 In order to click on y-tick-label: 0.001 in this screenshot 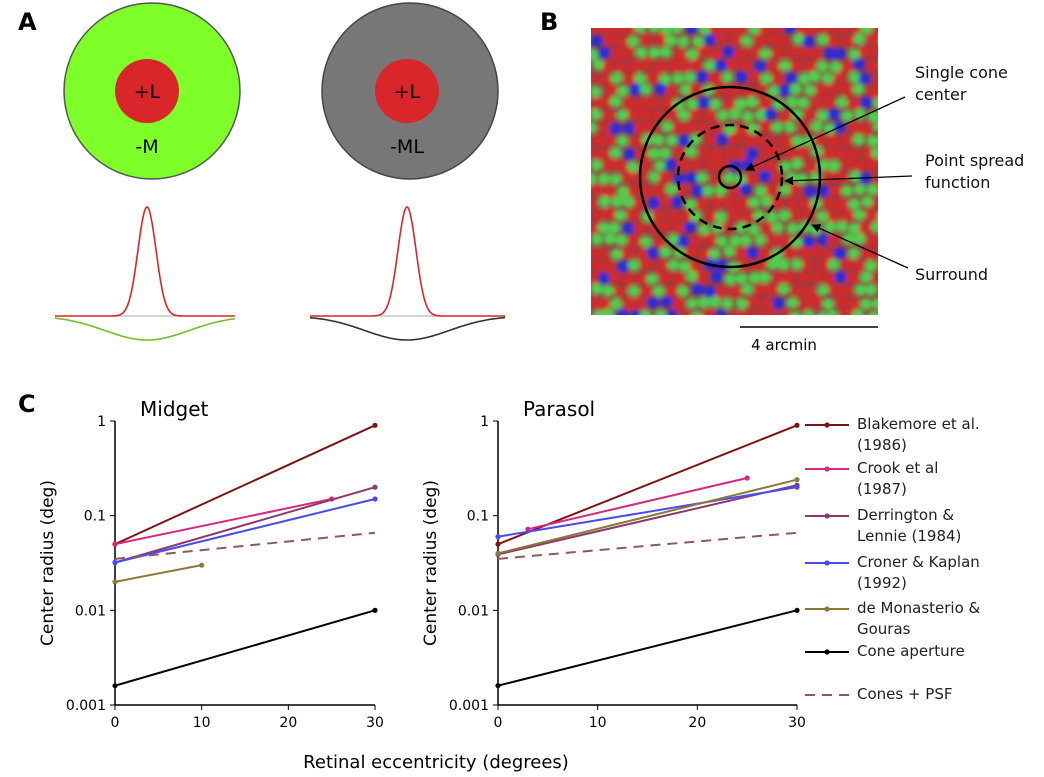, I will do `click(469, 706)`.